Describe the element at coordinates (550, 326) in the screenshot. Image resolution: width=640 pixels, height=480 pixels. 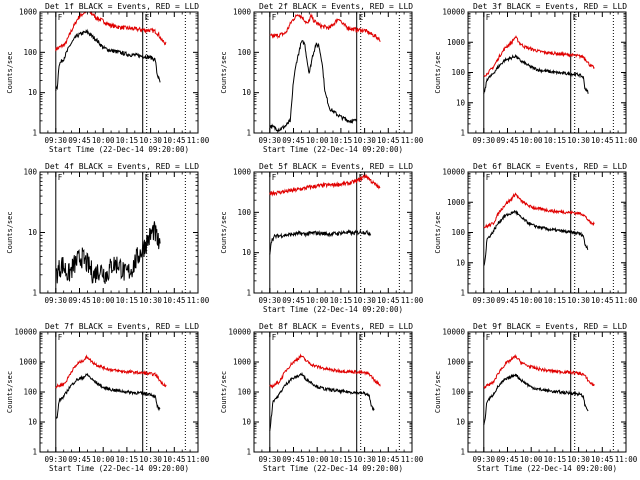
I see `panel-title: Det 9f BLACK = Events, RED = LLD` at that location.